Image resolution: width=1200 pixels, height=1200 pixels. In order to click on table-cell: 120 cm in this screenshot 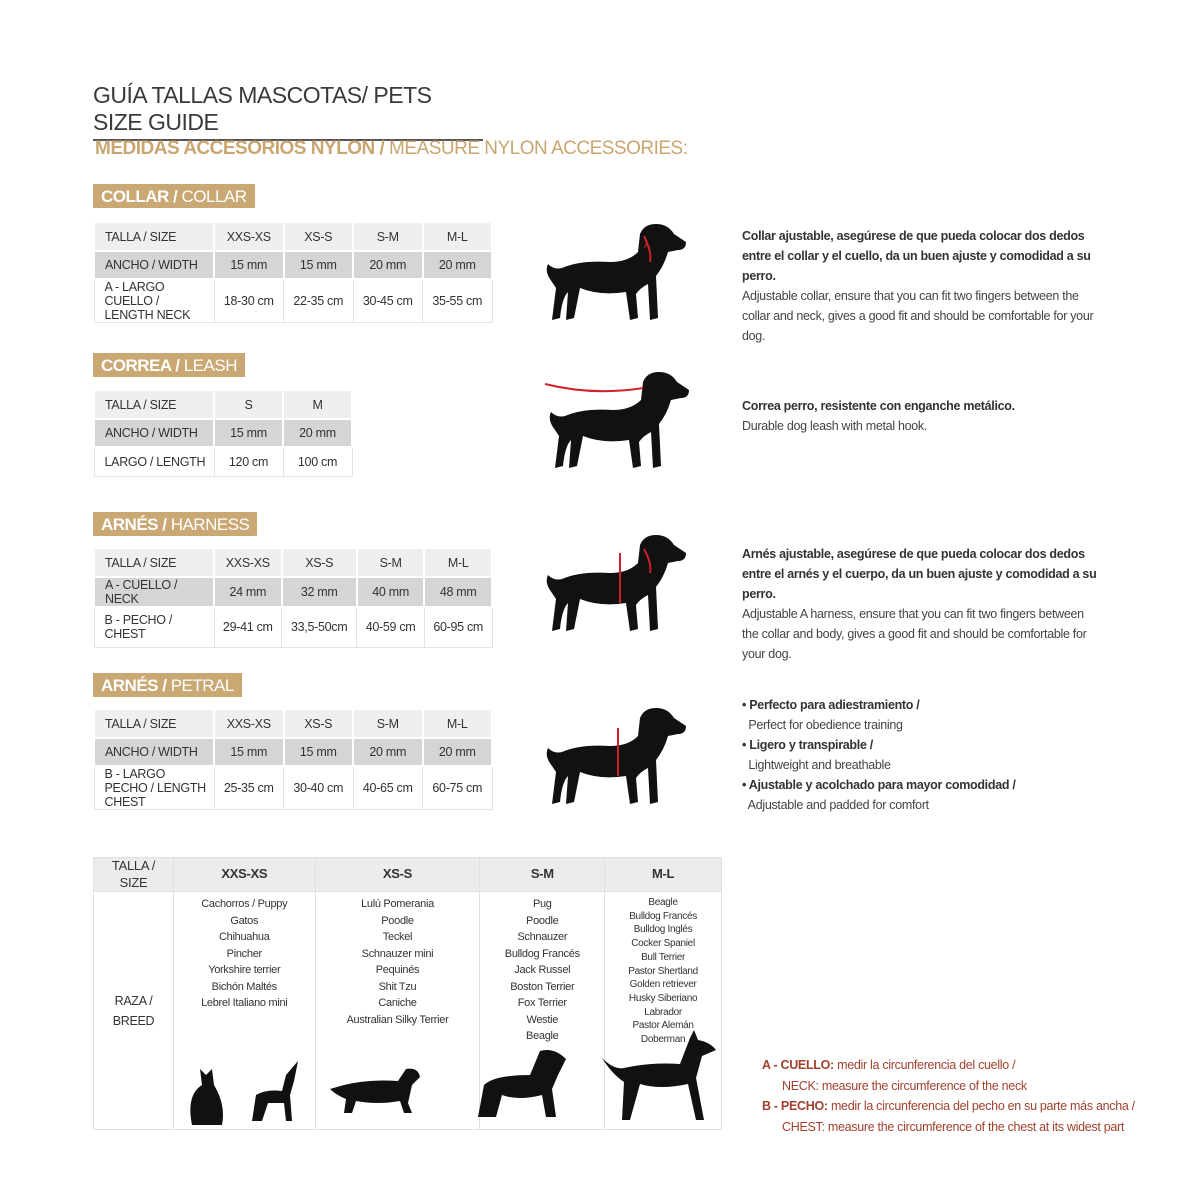, I will do `click(248, 461)`.